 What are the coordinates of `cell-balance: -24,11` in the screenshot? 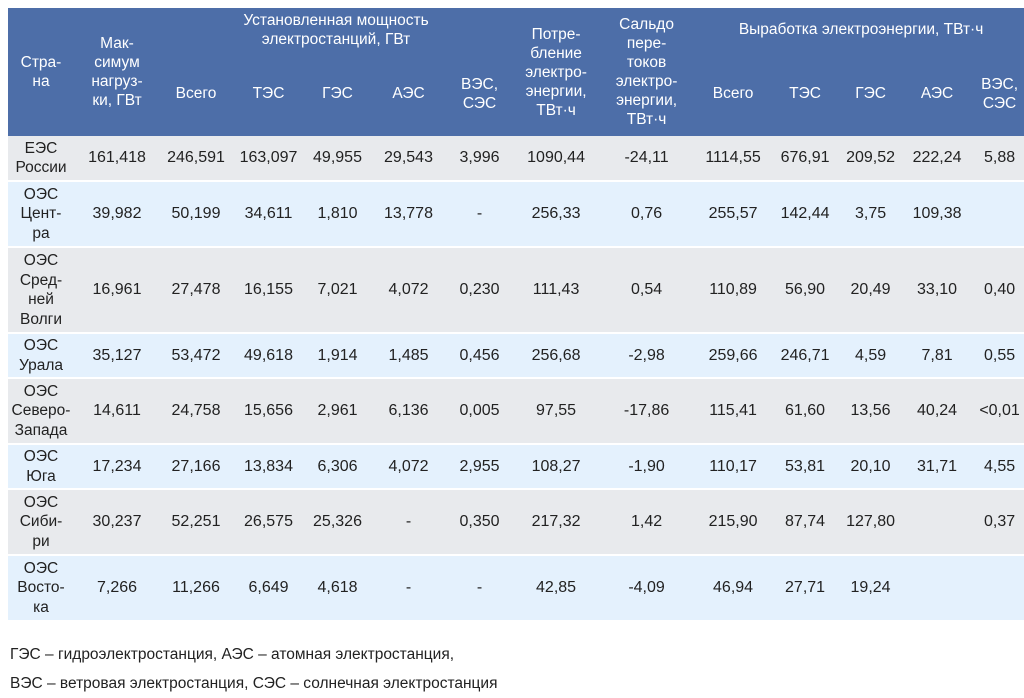 It's located at (647, 159).